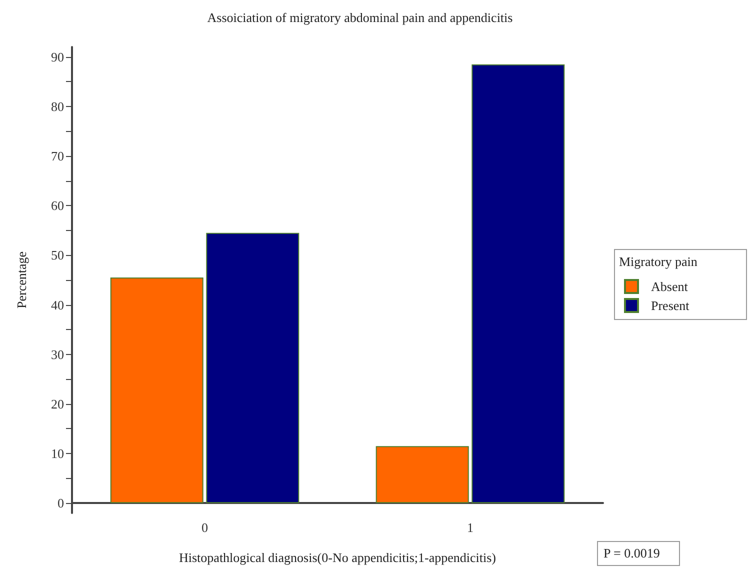 Image resolution: width=751 pixels, height=580 pixels. Describe the element at coordinates (57, 354) in the screenshot. I see `y-tick-label: 30` at that location.